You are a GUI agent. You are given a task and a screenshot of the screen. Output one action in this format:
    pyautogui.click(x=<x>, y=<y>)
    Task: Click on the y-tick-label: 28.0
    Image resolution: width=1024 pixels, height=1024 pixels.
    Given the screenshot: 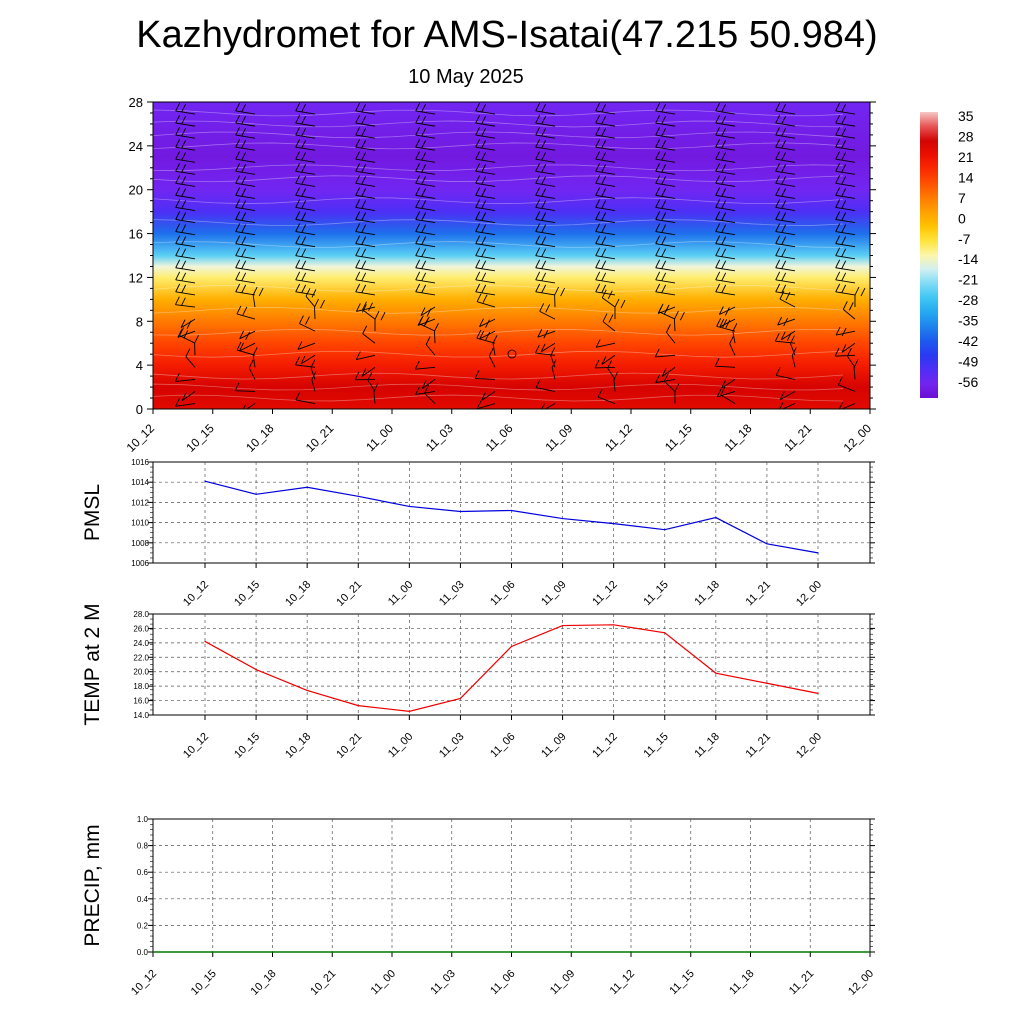 What is the action you would take?
    pyautogui.click(x=141, y=614)
    